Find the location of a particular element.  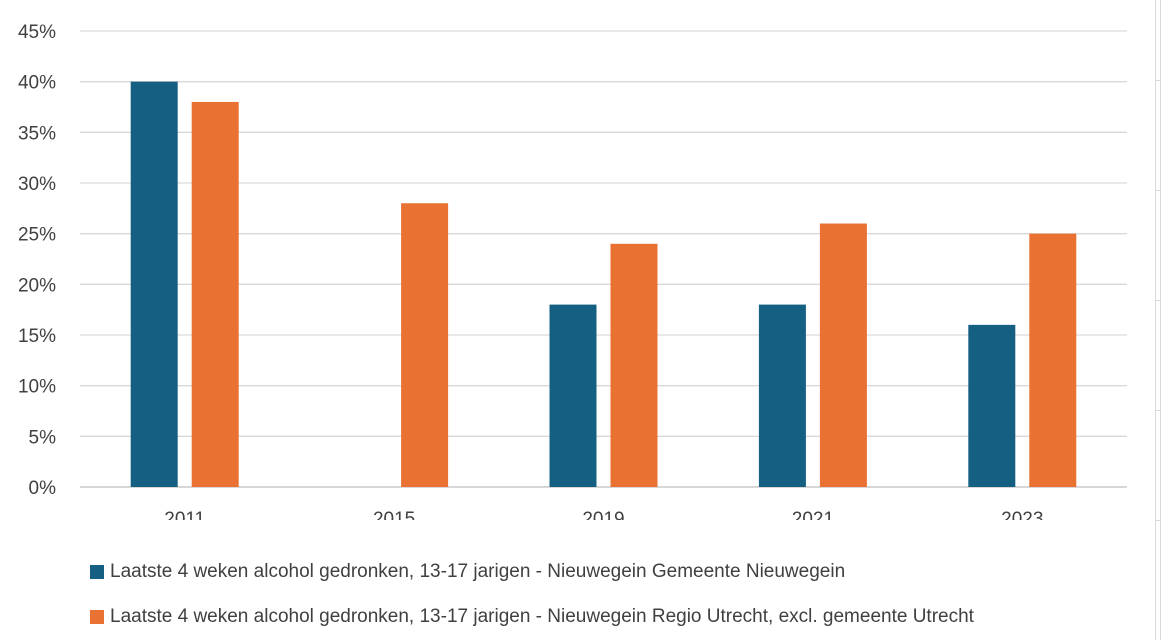

y-tick-label: 30% is located at coordinates (37, 184).